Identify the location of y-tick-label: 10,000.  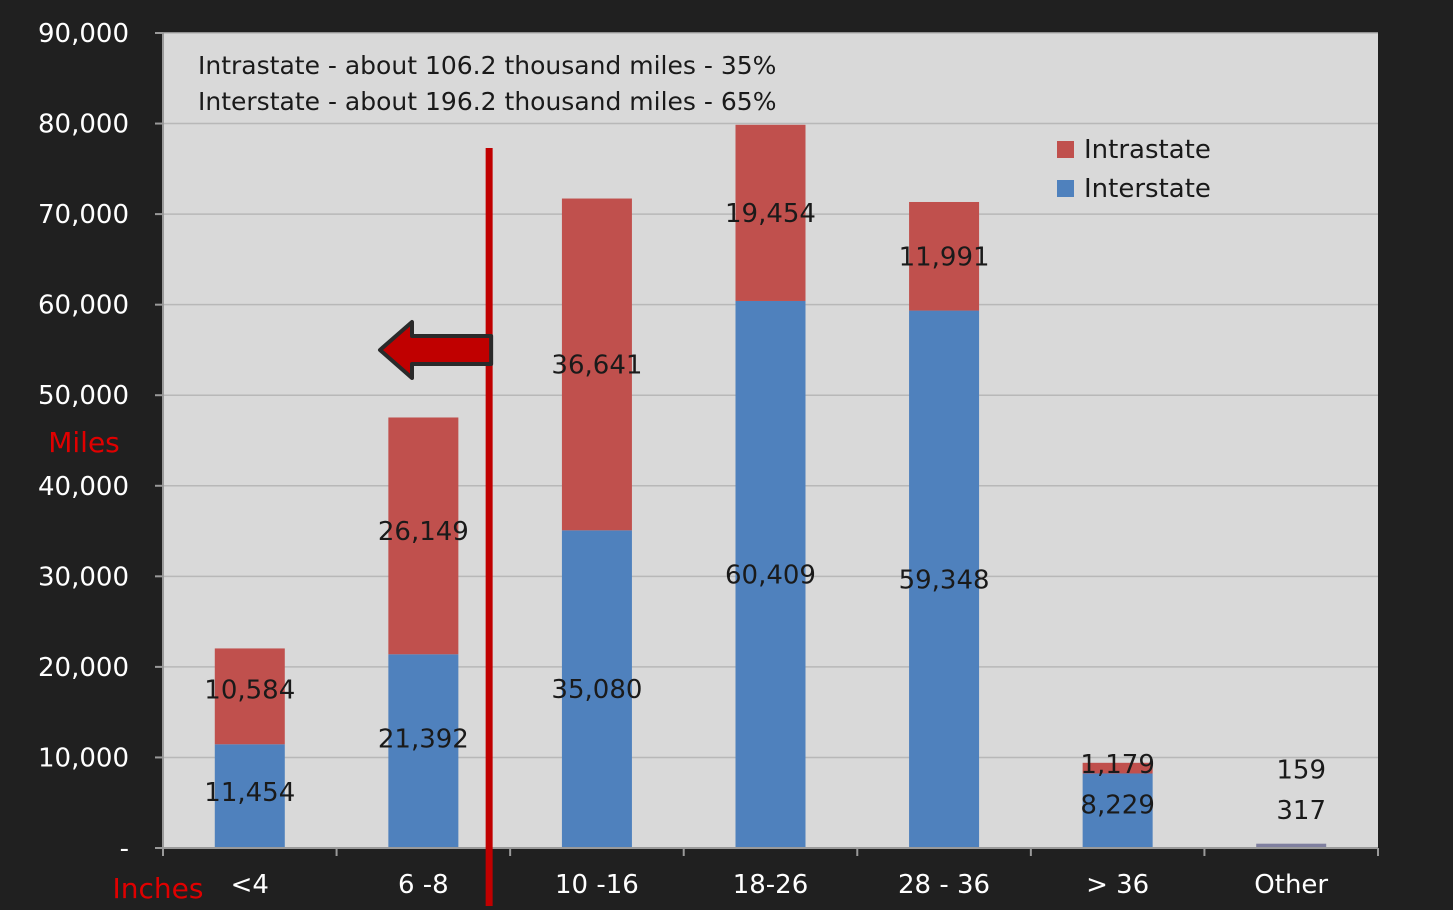
(83, 758).